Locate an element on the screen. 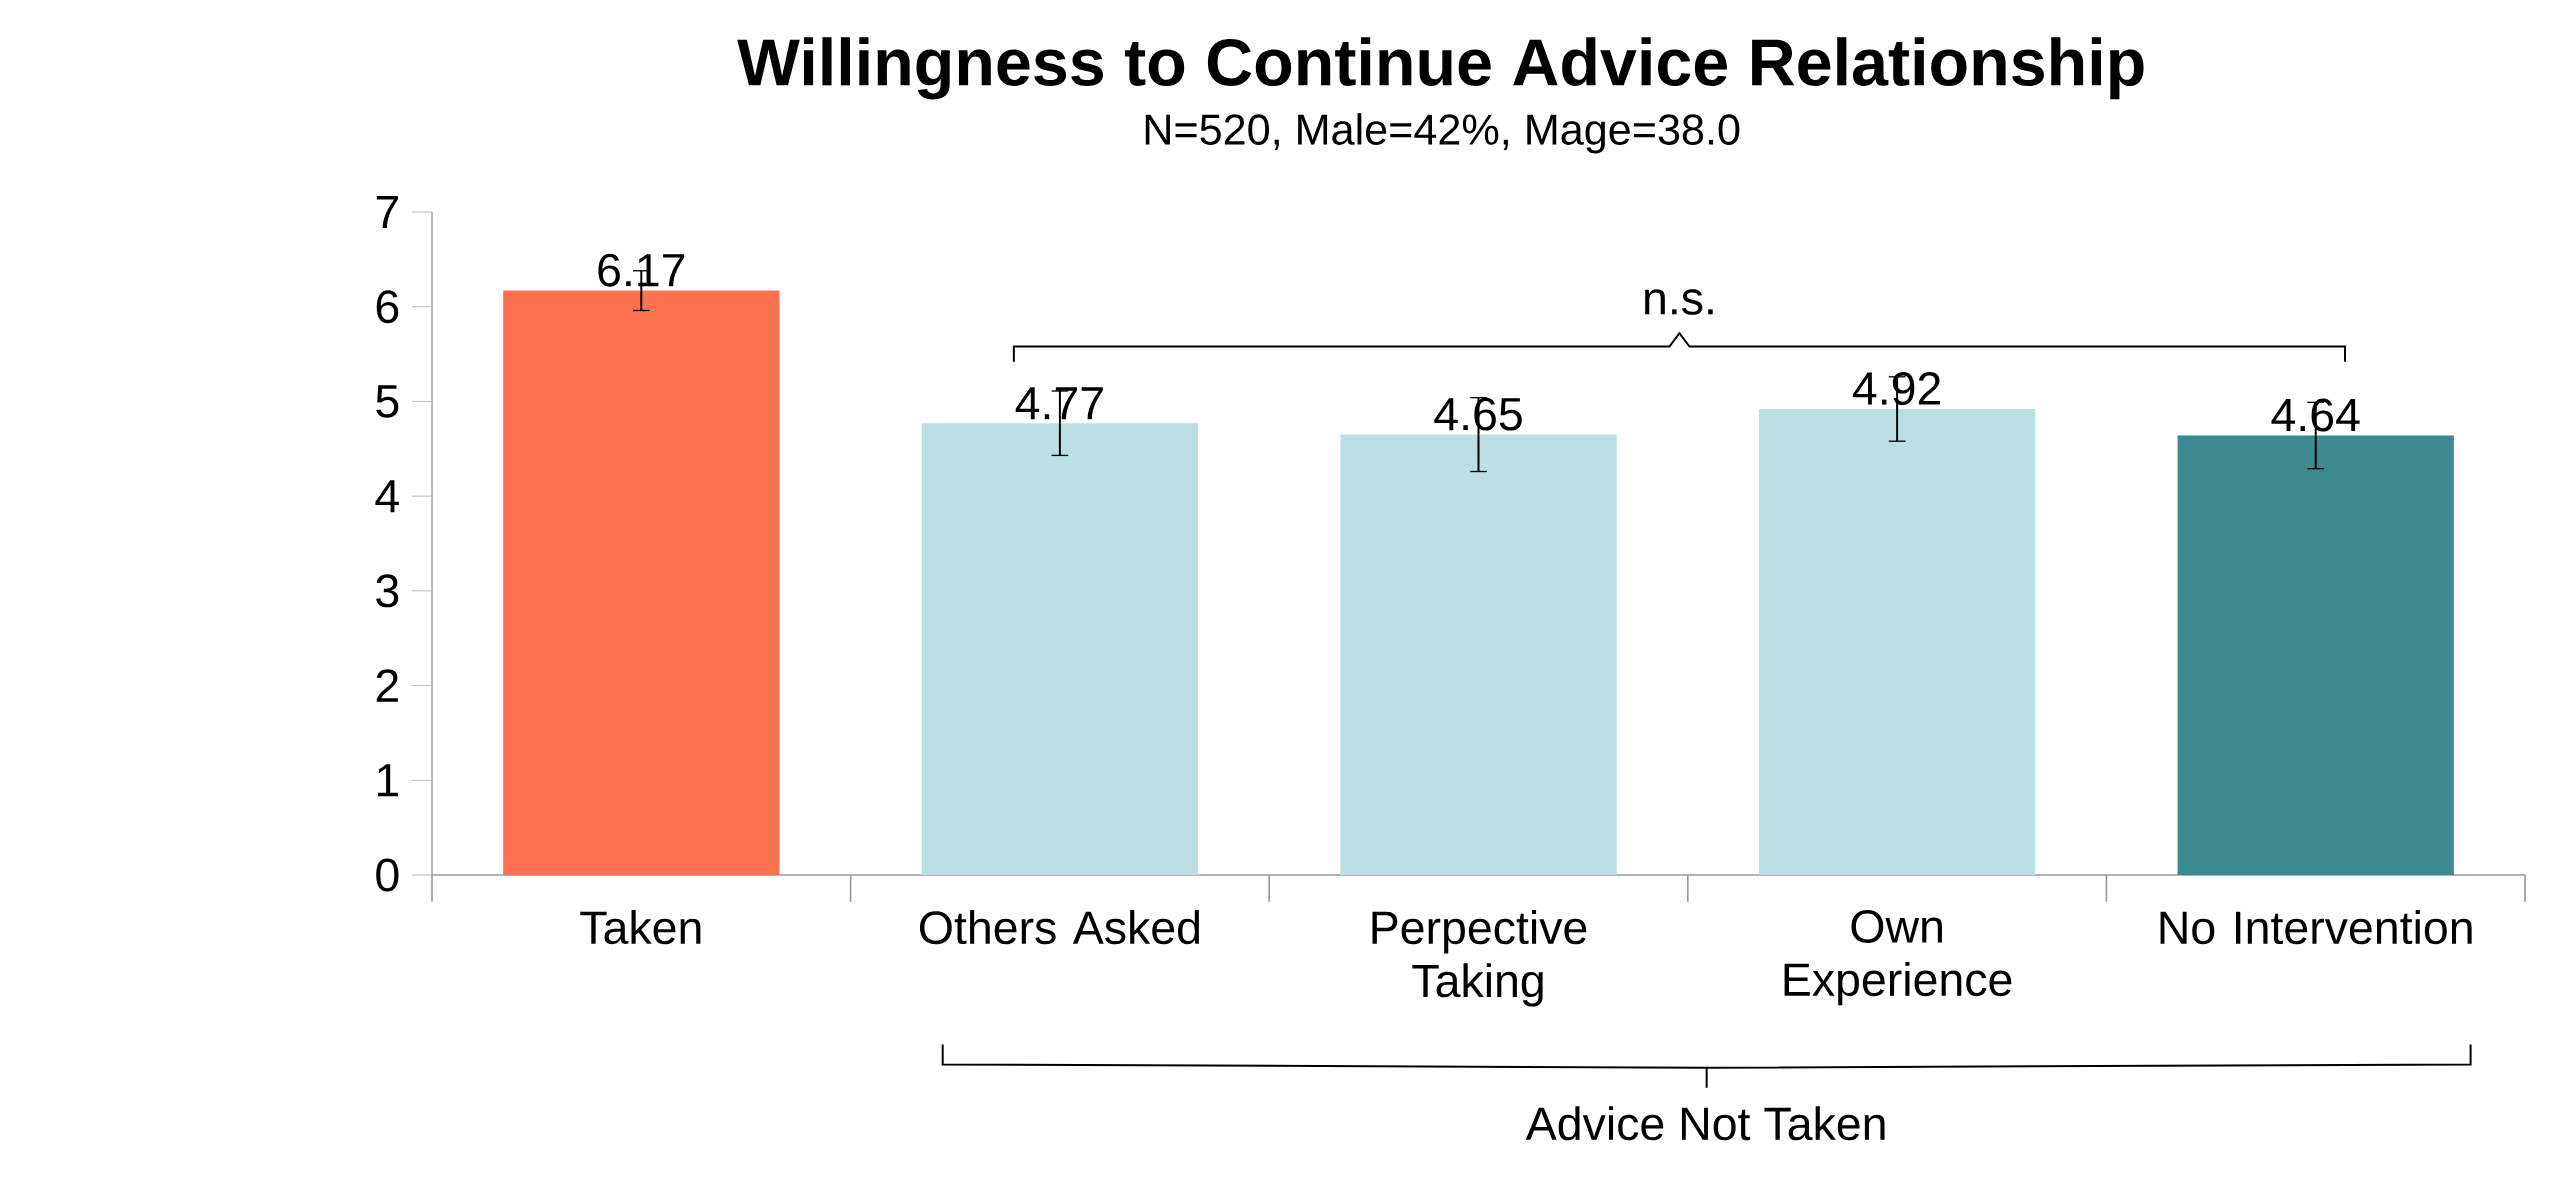 The height and width of the screenshot is (1184, 2554). x-tick-label: Others Asked is located at coordinates (1059, 927).